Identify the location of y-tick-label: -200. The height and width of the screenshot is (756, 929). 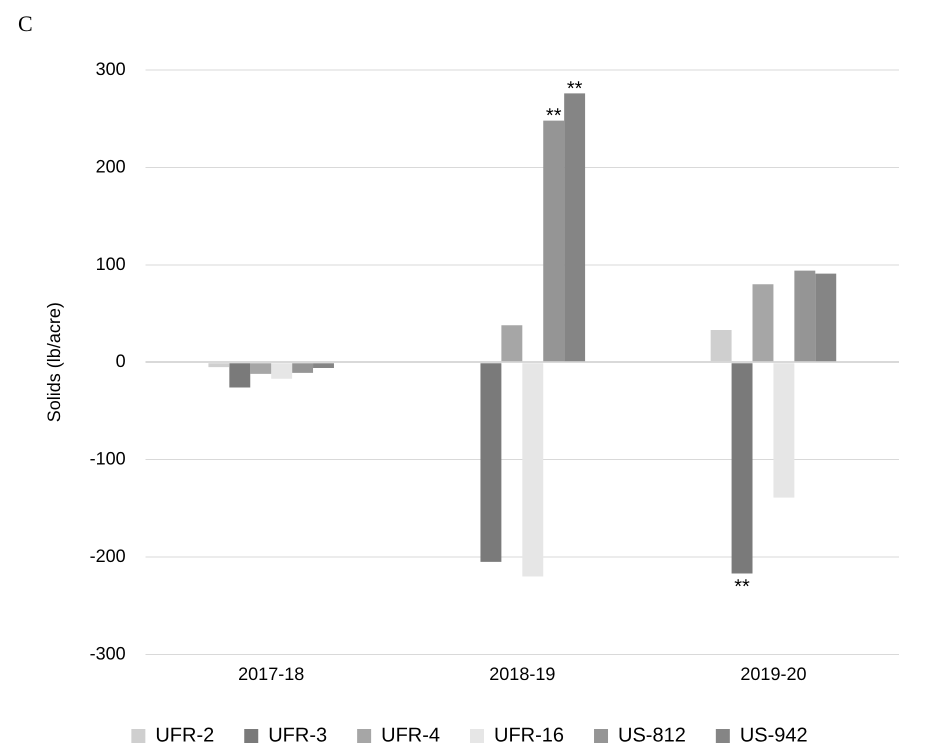
(108, 556).